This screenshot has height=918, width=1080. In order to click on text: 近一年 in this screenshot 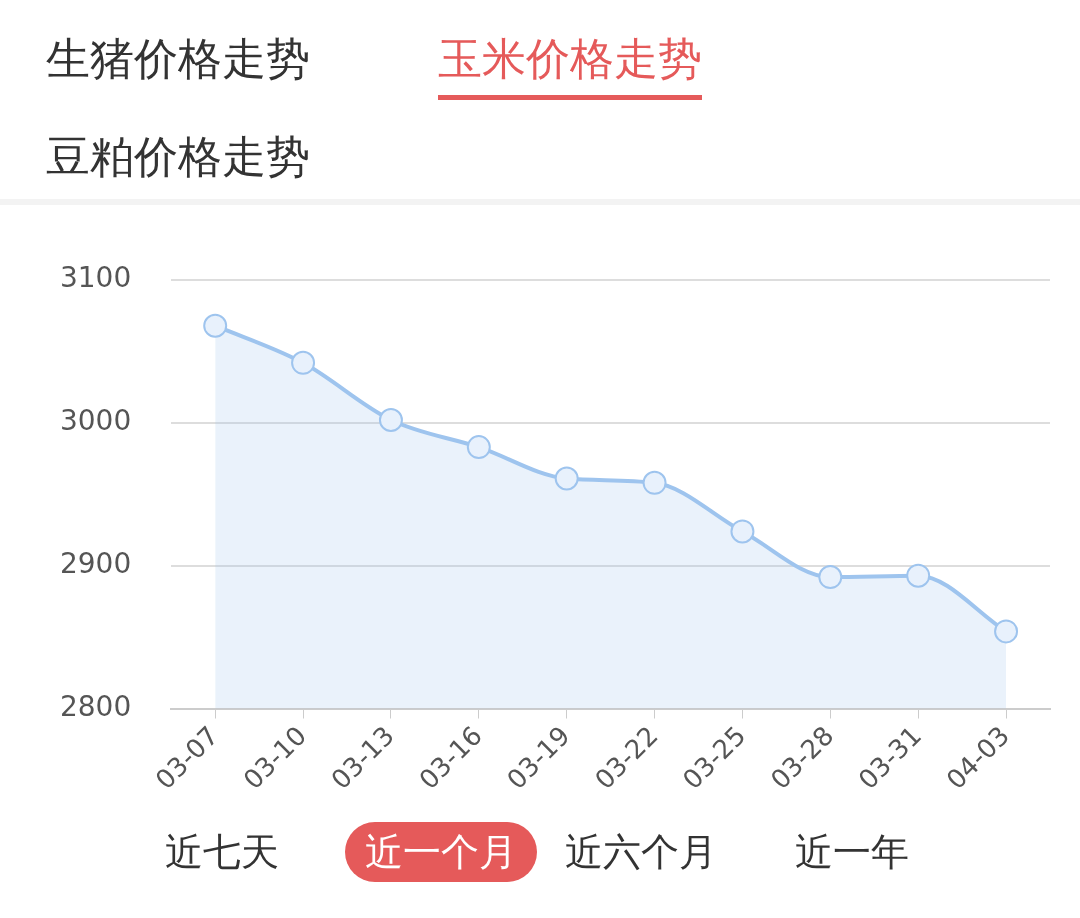, I will do `click(852, 852)`.